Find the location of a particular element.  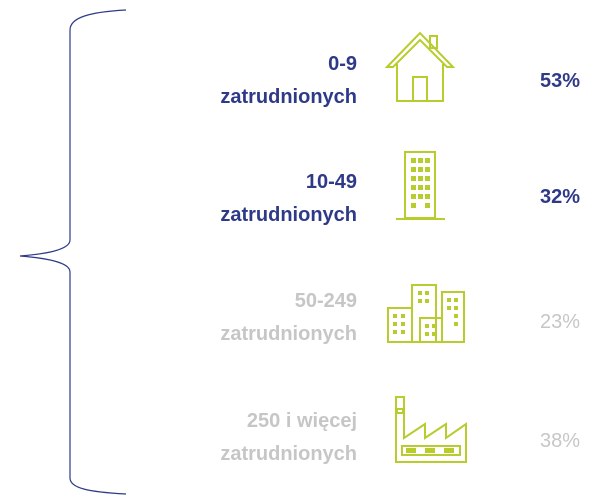

city-icon is located at coordinates (426, 313).